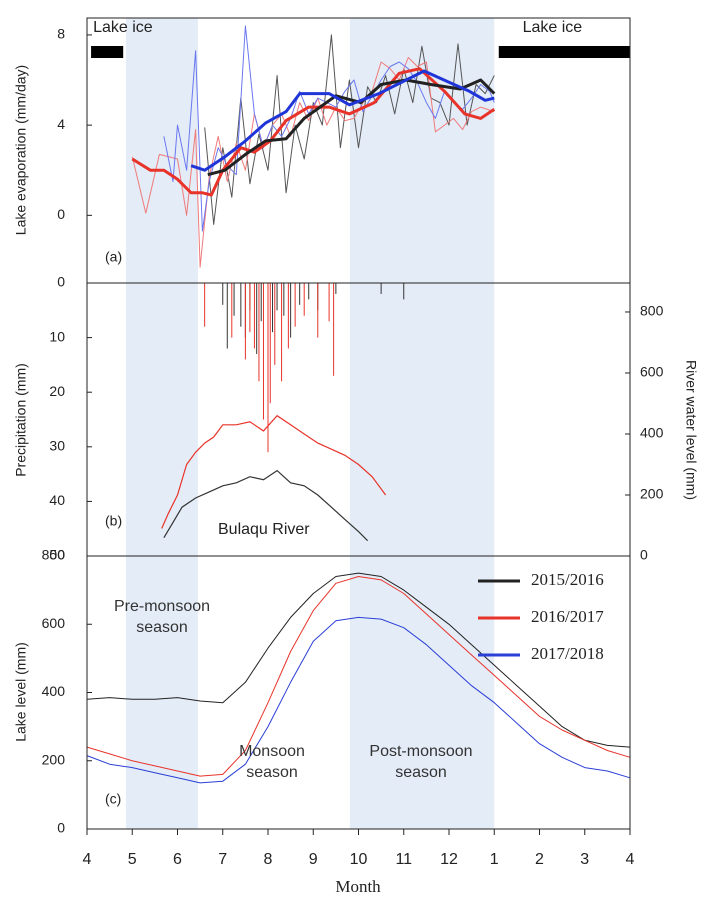 Image resolution: width=708 pixels, height=903 pixels. I want to click on y2-tick-label: 600, so click(652, 372).